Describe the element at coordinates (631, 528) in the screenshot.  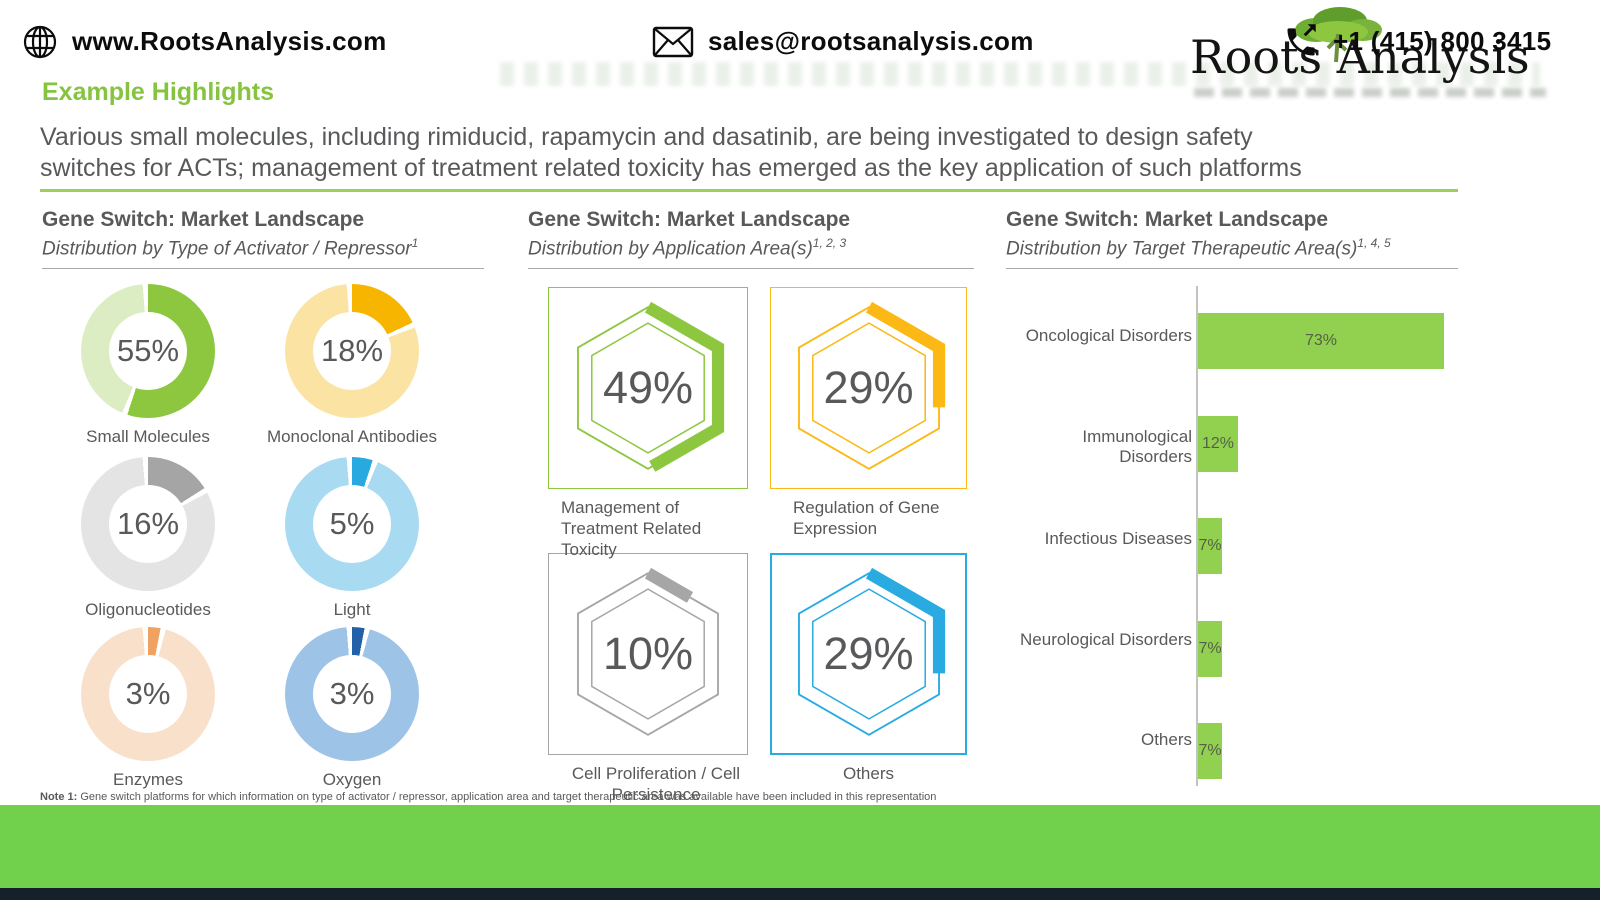
I see `hex-label-management: Management of Treatment Related Toxicity` at that location.